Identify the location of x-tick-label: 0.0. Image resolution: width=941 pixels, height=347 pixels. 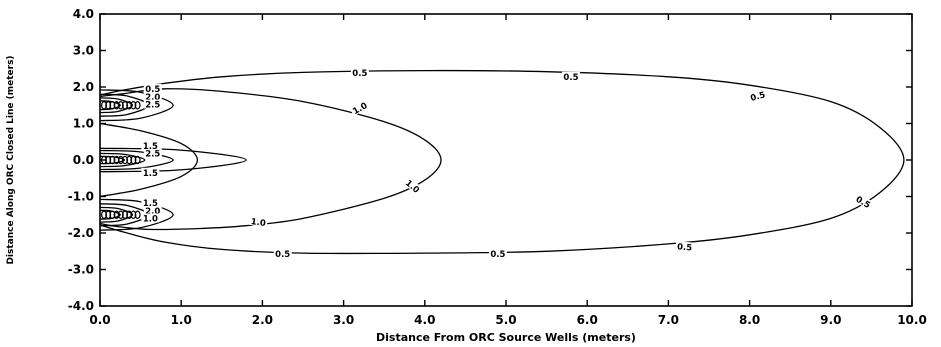
(99, 320).